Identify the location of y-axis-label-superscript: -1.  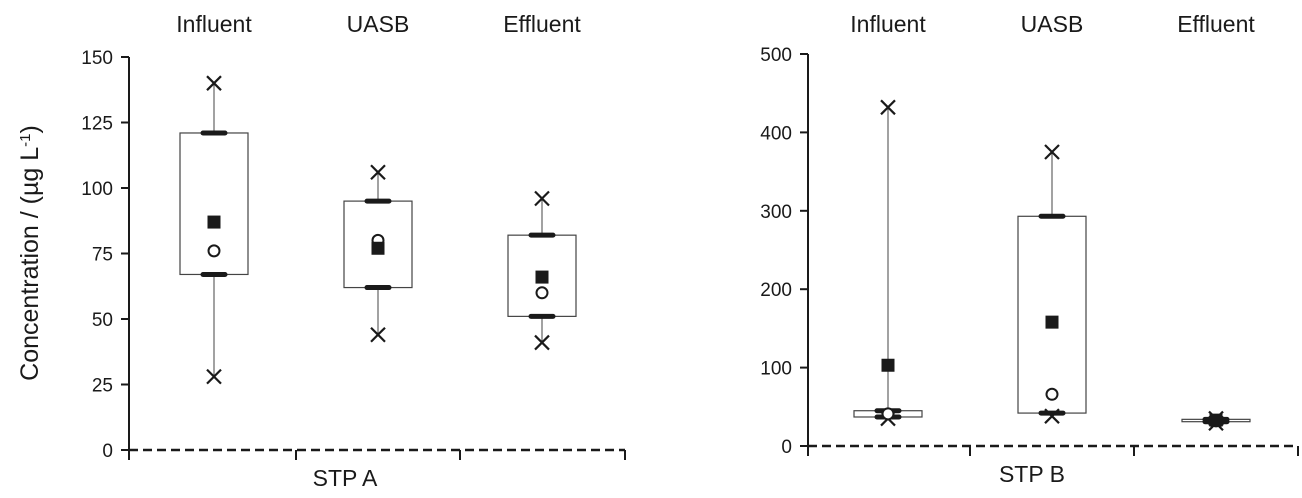
(25, 140).